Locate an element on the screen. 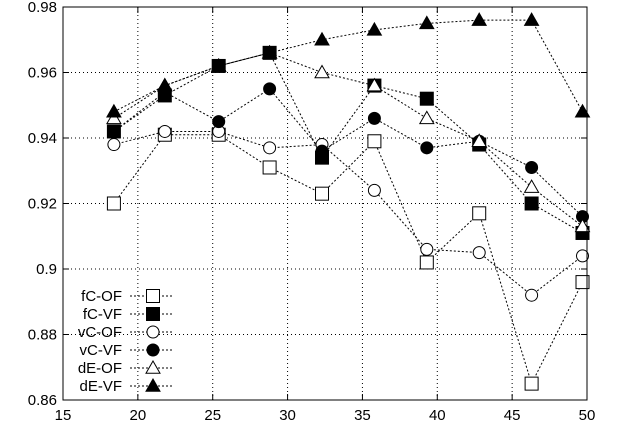 Image resolution: width=626 pixels, height=430 pixels. x-tick-label: 35 is located at coordinates (362, 415).